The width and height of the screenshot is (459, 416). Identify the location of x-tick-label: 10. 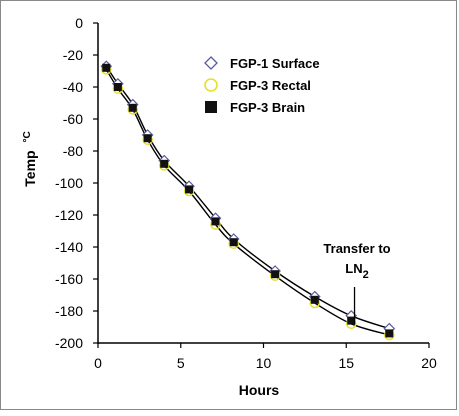
(264, 363).